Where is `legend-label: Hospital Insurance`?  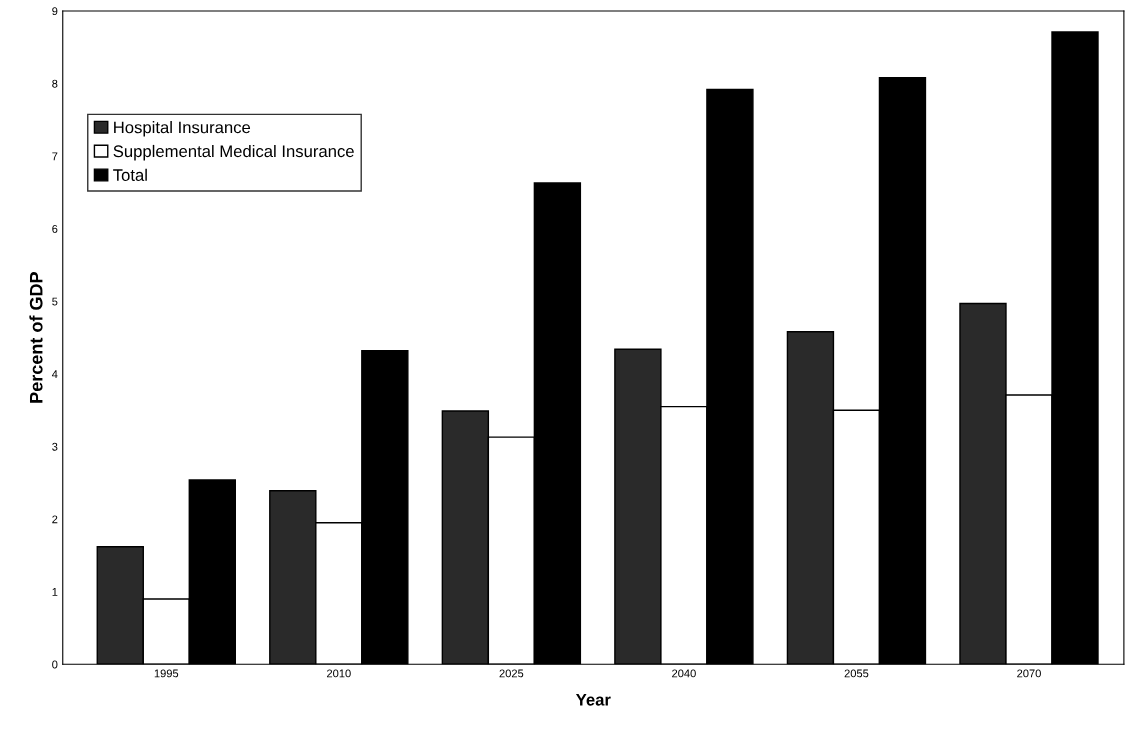 legend-label: Hospital Insurance is located at coordinates (182, 129).